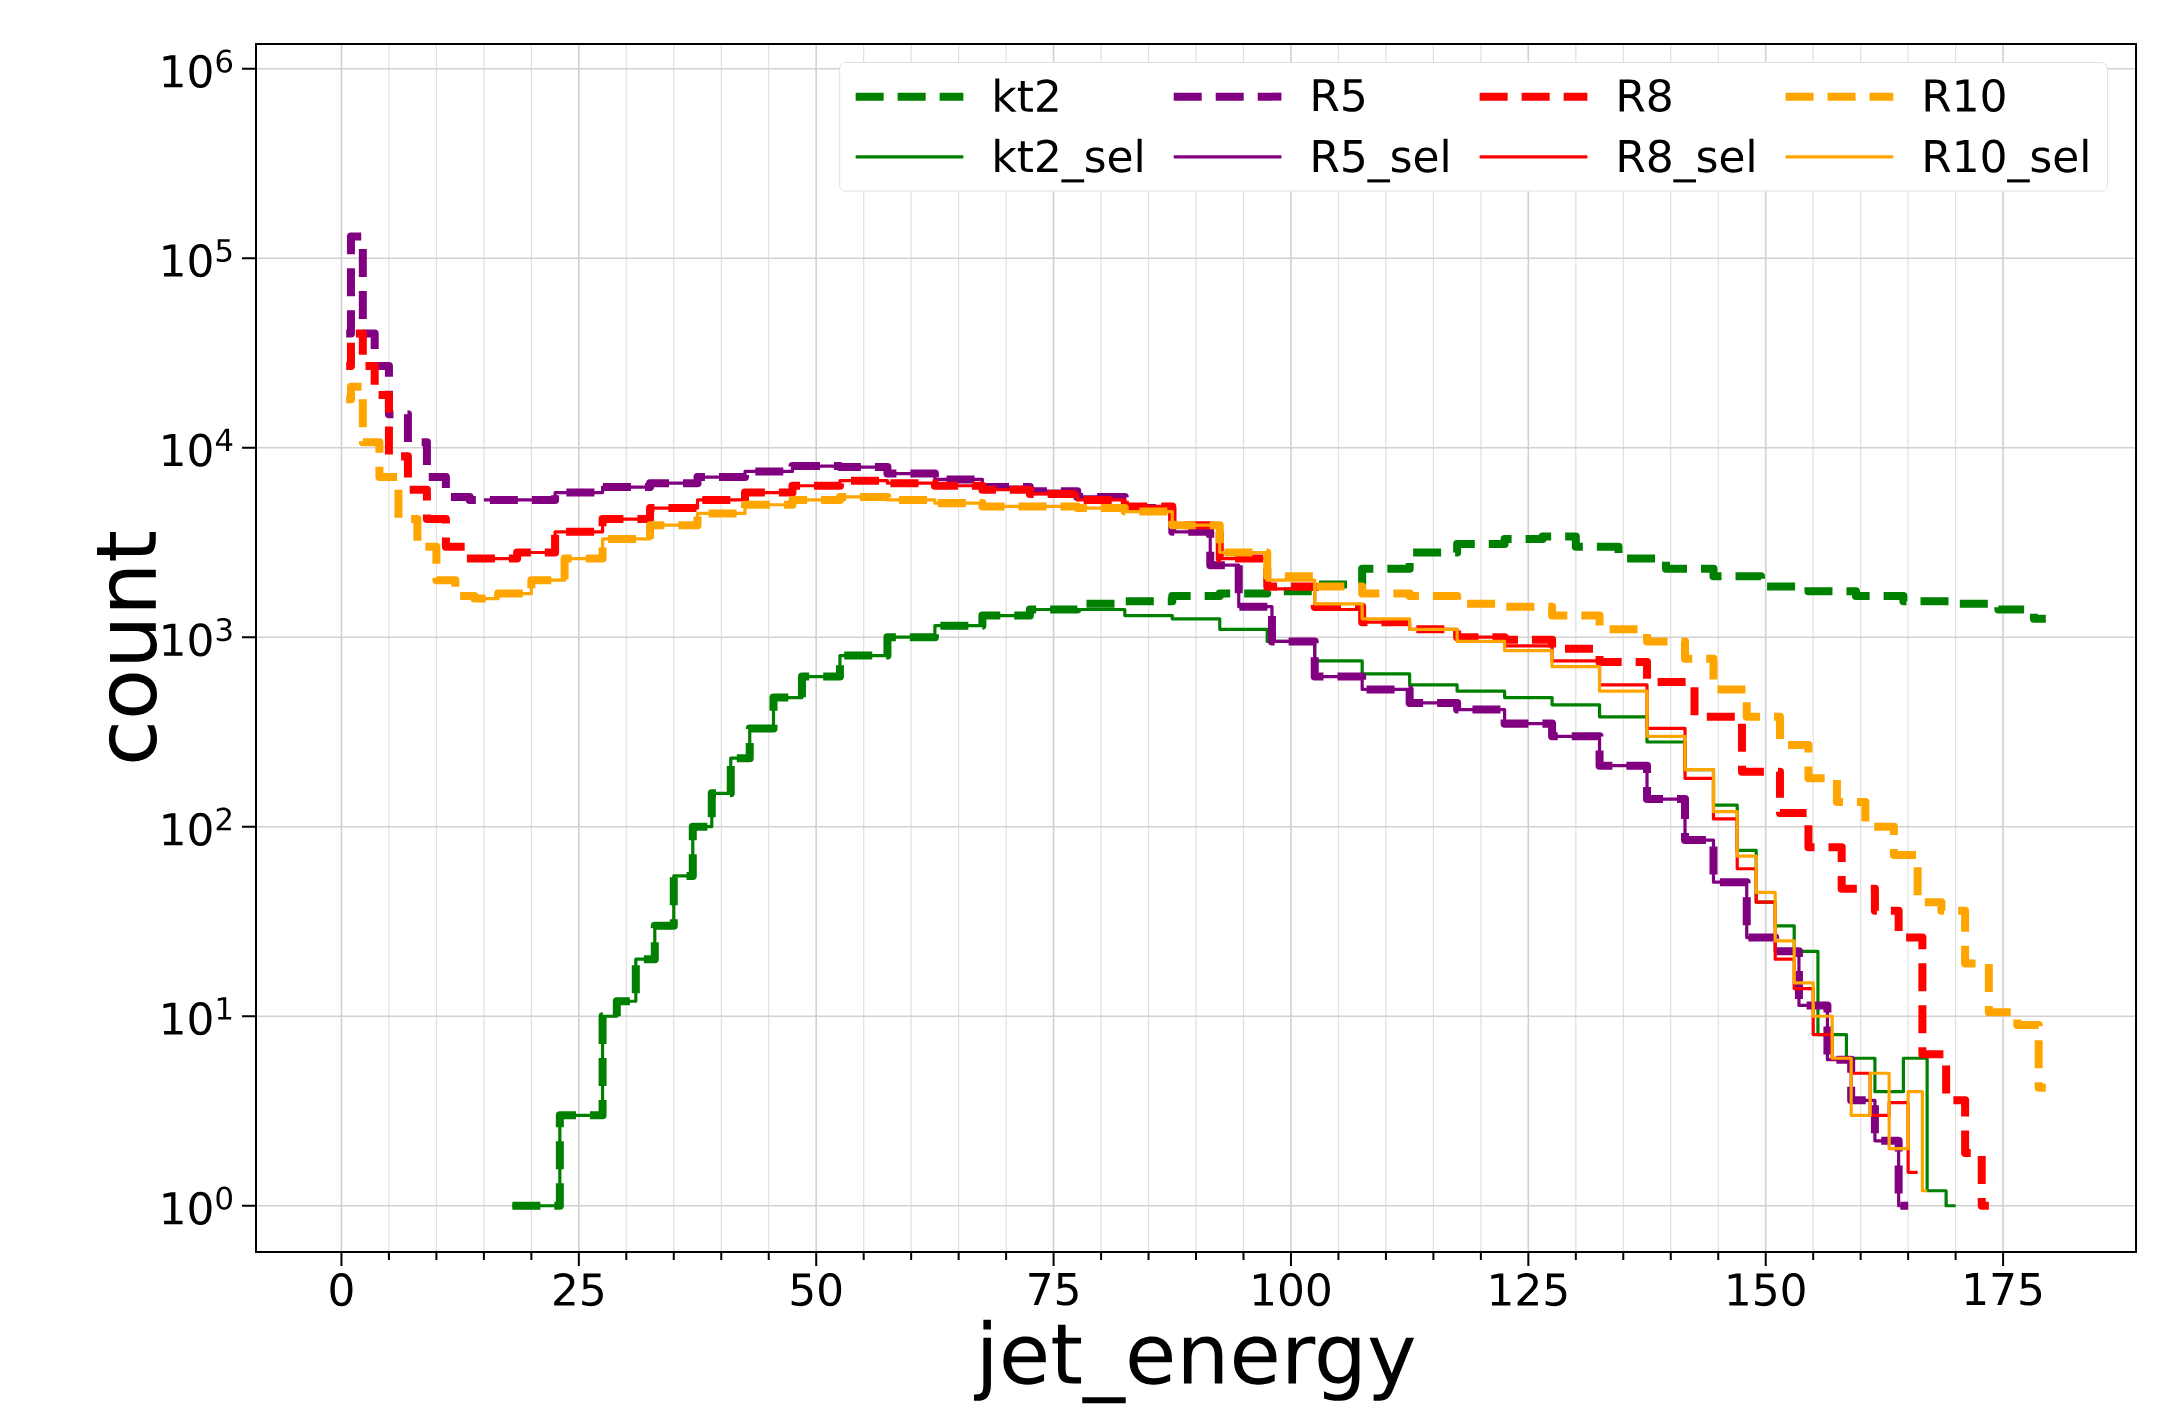  Describe the element at coordinates (198, 68) in the screenshot. I see `y-tick-label: 10$^{6}$` at that location.